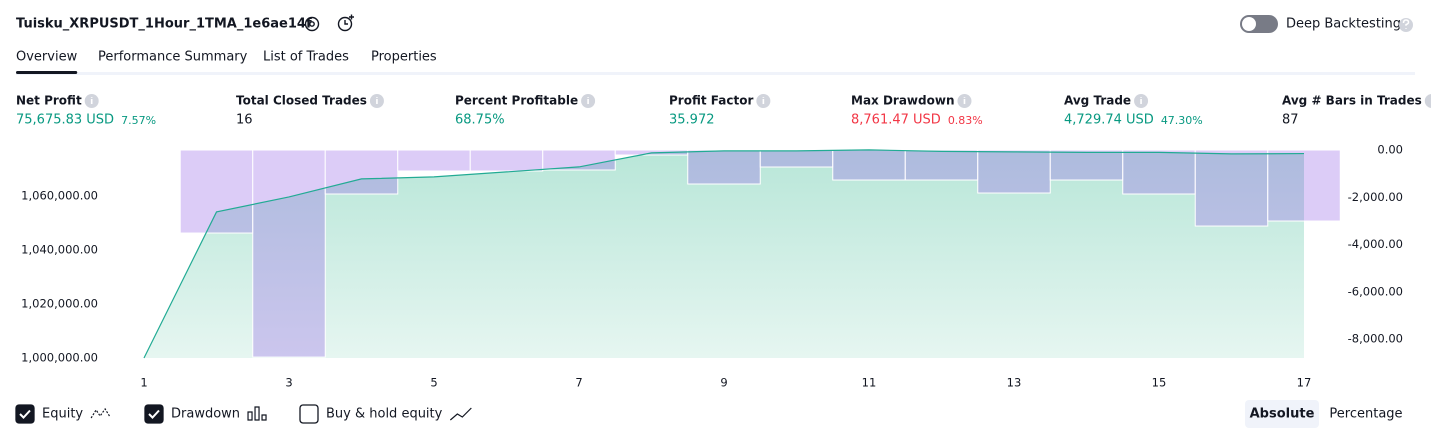 Image resolution: width=1431 pixels, height=442 pixels. What do you see at coordinates (902, 101) in the screenshot?
I see `metric-label: Max Drawdown` at bounding box center [902, 101].